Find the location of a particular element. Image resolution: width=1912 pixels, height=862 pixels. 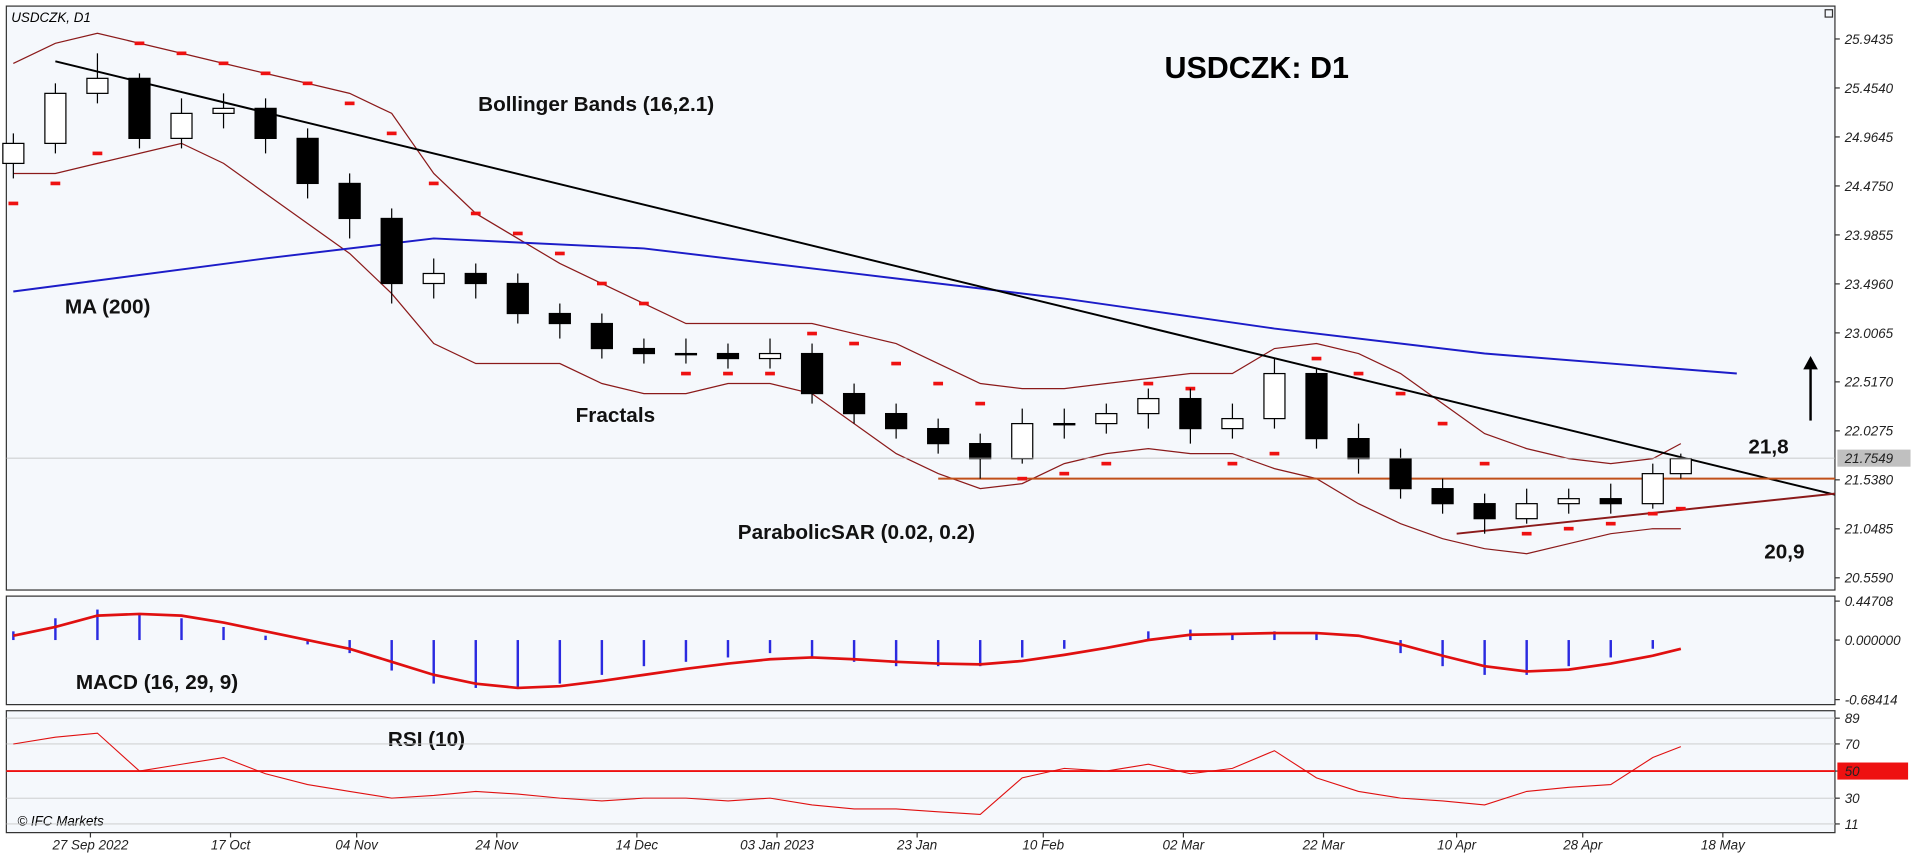

y-tick-label: 21.0485 is located at coordinates (1869, 529).